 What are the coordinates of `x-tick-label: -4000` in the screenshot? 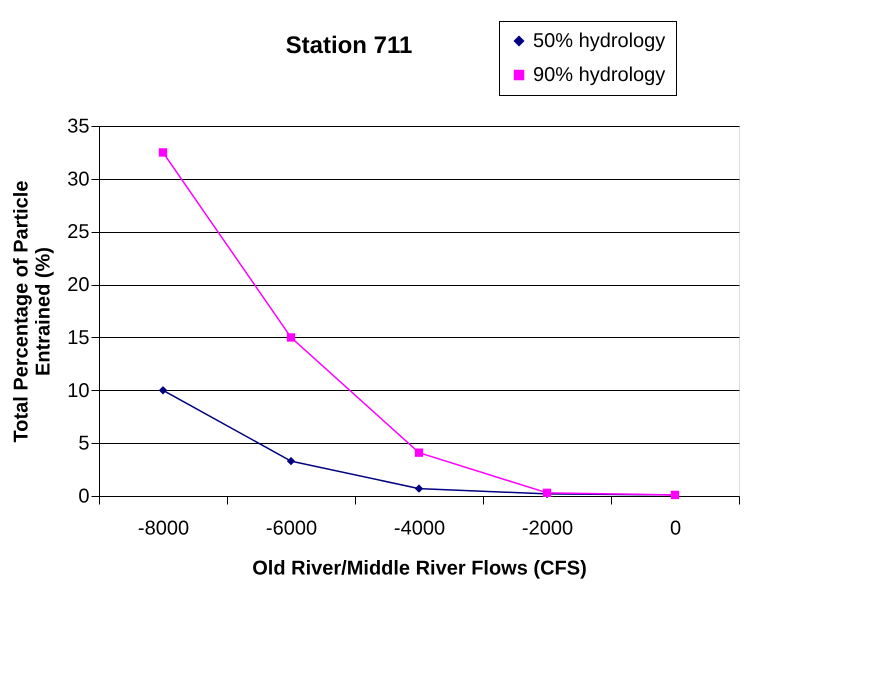 It's located at (420, 529).